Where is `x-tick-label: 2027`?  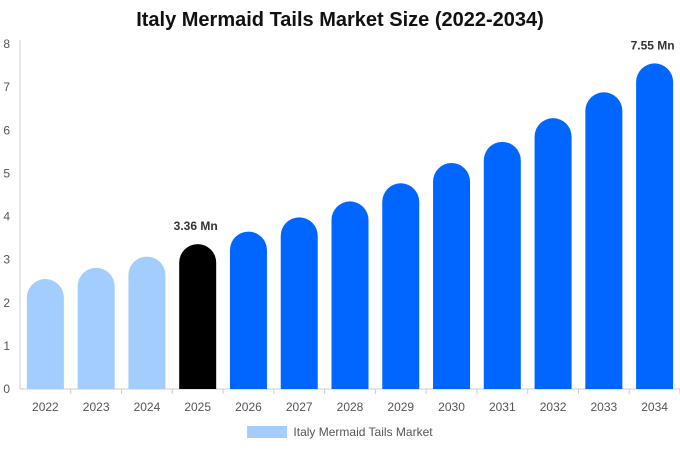
x-tick-label: 2027 is located at coordinates (299, 407).